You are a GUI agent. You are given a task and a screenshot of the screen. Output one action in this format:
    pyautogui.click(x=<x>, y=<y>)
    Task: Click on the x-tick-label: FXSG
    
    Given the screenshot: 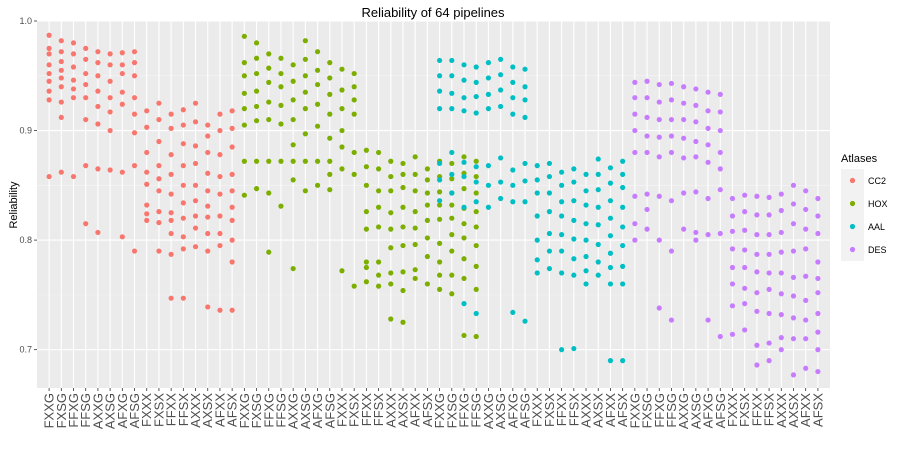 What is the action you would take?
    pyautogui.click(x=451, y=410)
    